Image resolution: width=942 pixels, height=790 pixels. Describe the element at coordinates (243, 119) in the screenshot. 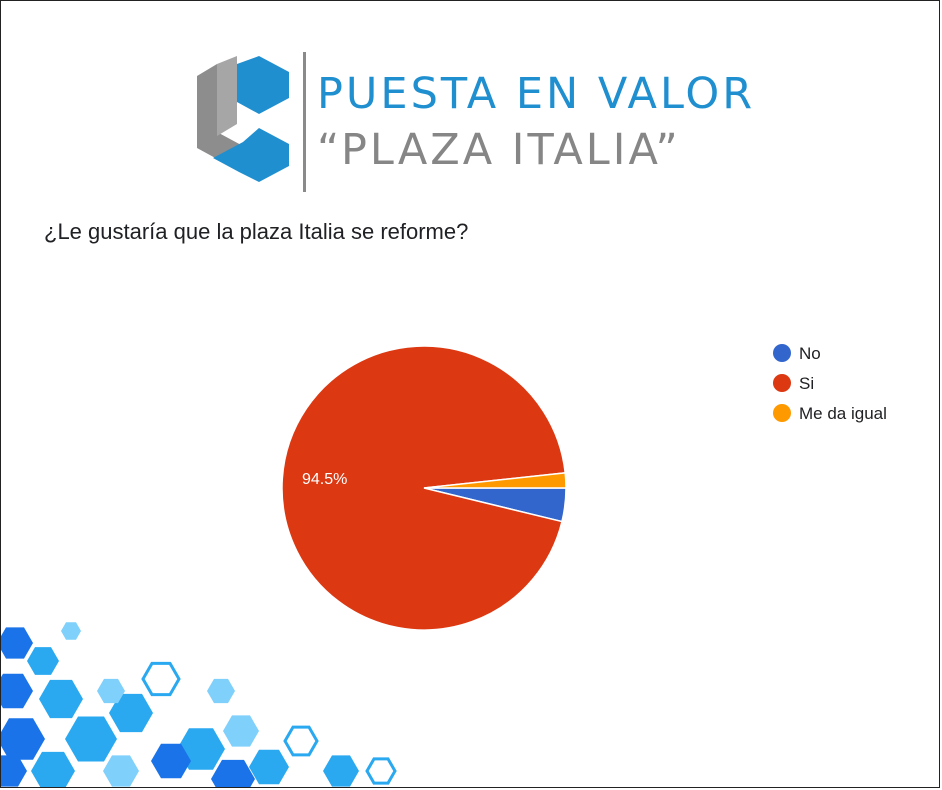

I see `stacked-hexagon-logo-icon` at that location.